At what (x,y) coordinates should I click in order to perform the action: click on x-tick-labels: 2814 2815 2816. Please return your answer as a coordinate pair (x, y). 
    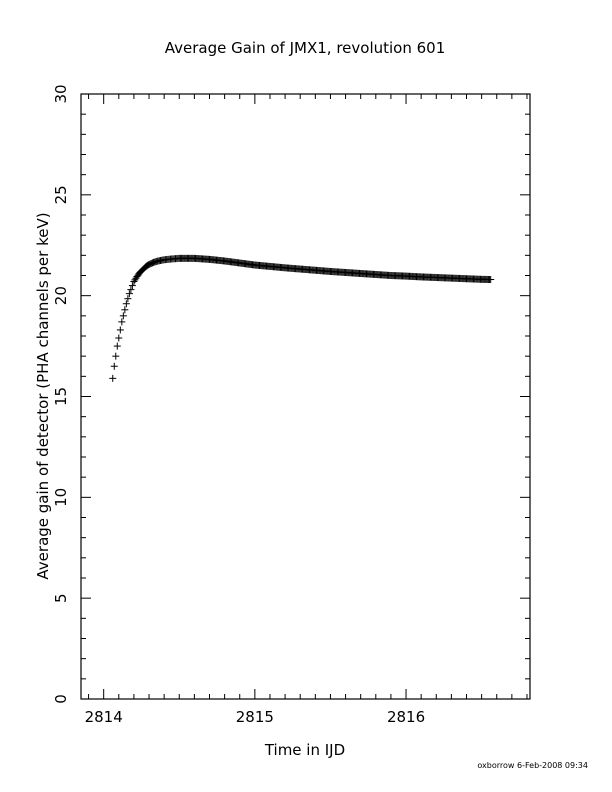
    Looking at the image, I should click on (255, 717).